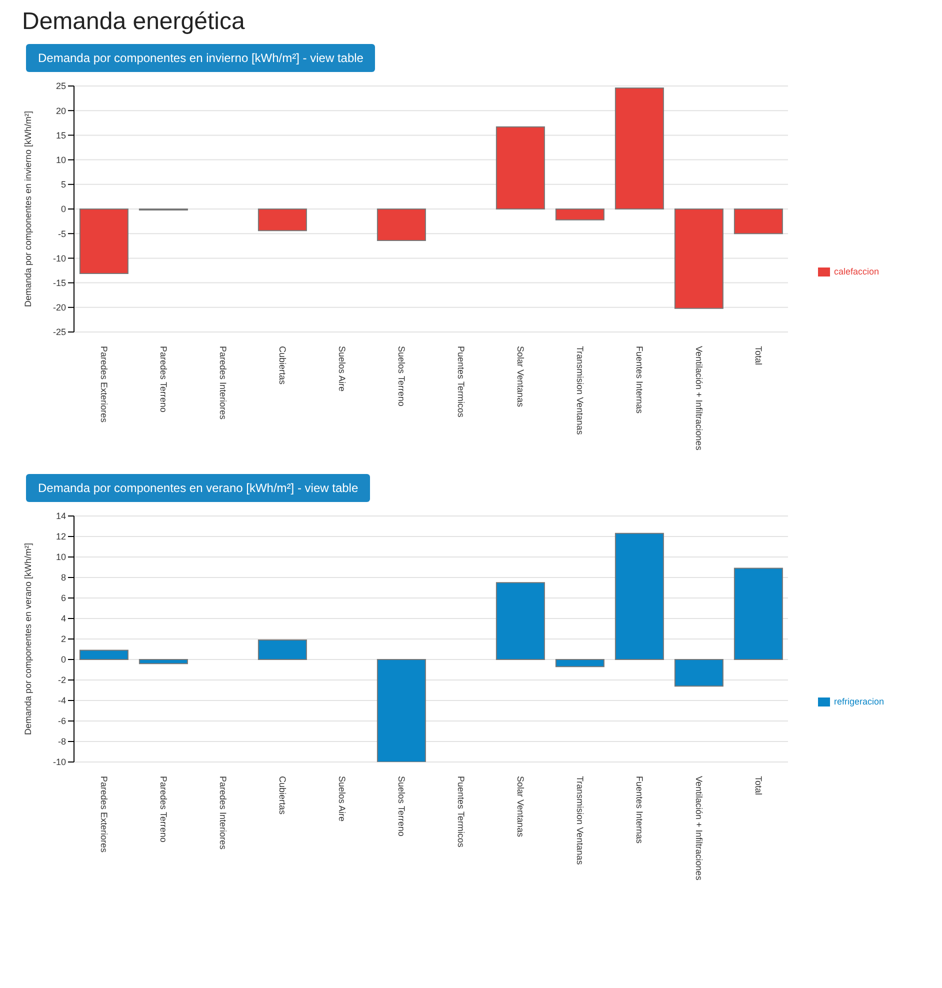 The height and width of the screenshot is (988, 942). What do you see at coordinates (61, 86) in the screenshot?
I see `y-tick-label: 25` at bounding box center [61, 86].